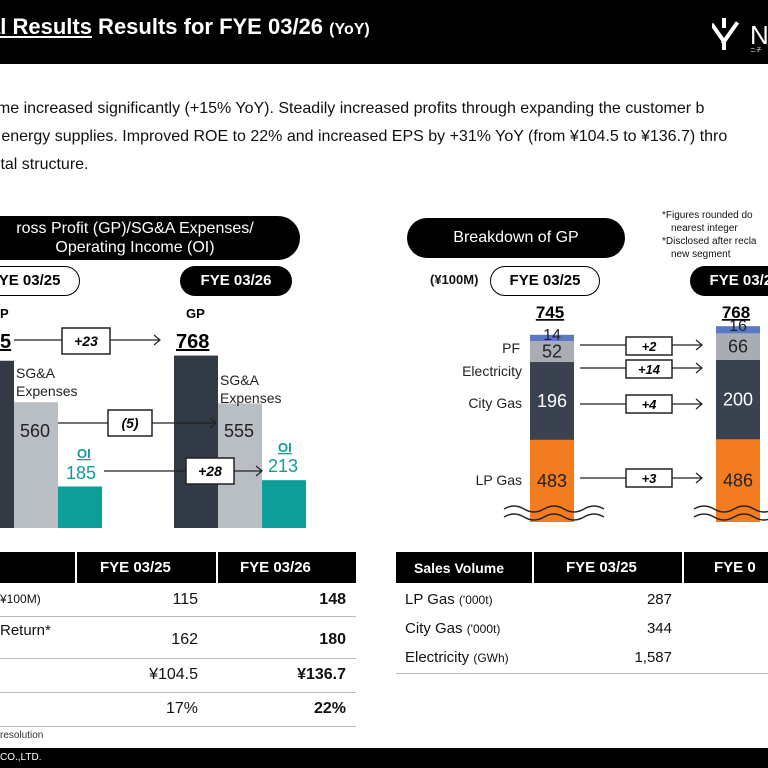  I want to click on left-table-row: ¥100M) 115 148, so click(178, 600).